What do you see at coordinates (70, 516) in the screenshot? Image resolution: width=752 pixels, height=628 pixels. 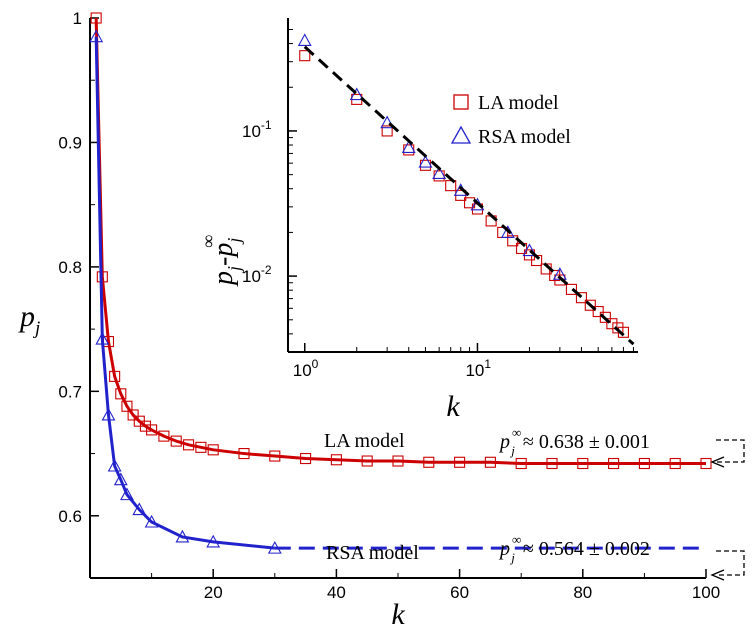 I see `y-tick-label: 0.6` at bounding box center [70, 516].